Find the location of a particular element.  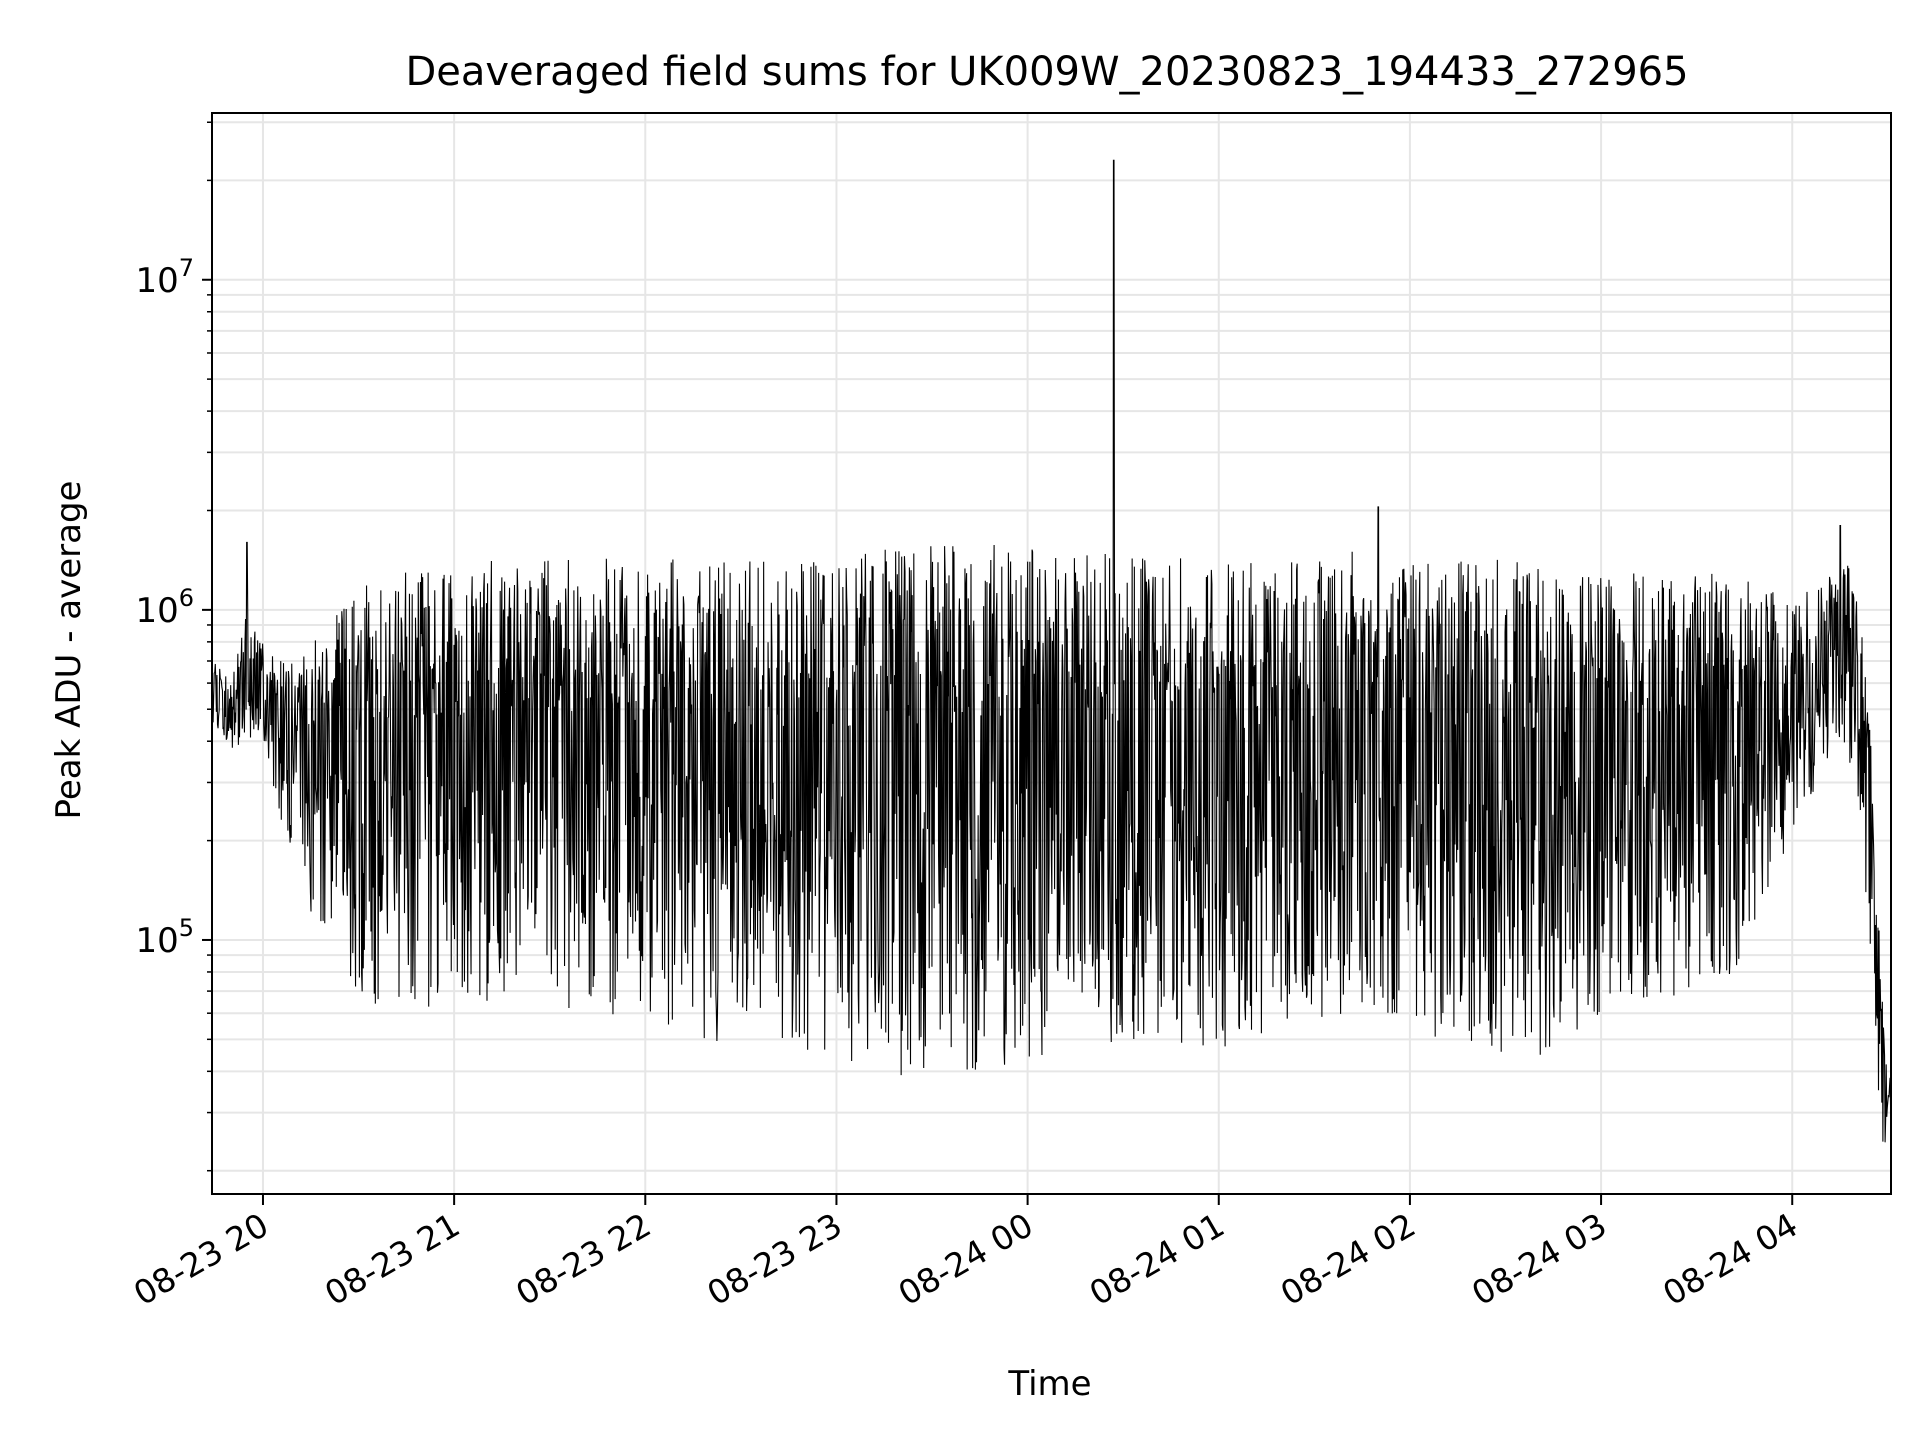

y-tick-label: 10⁵ is located at coordinates (164, 937).